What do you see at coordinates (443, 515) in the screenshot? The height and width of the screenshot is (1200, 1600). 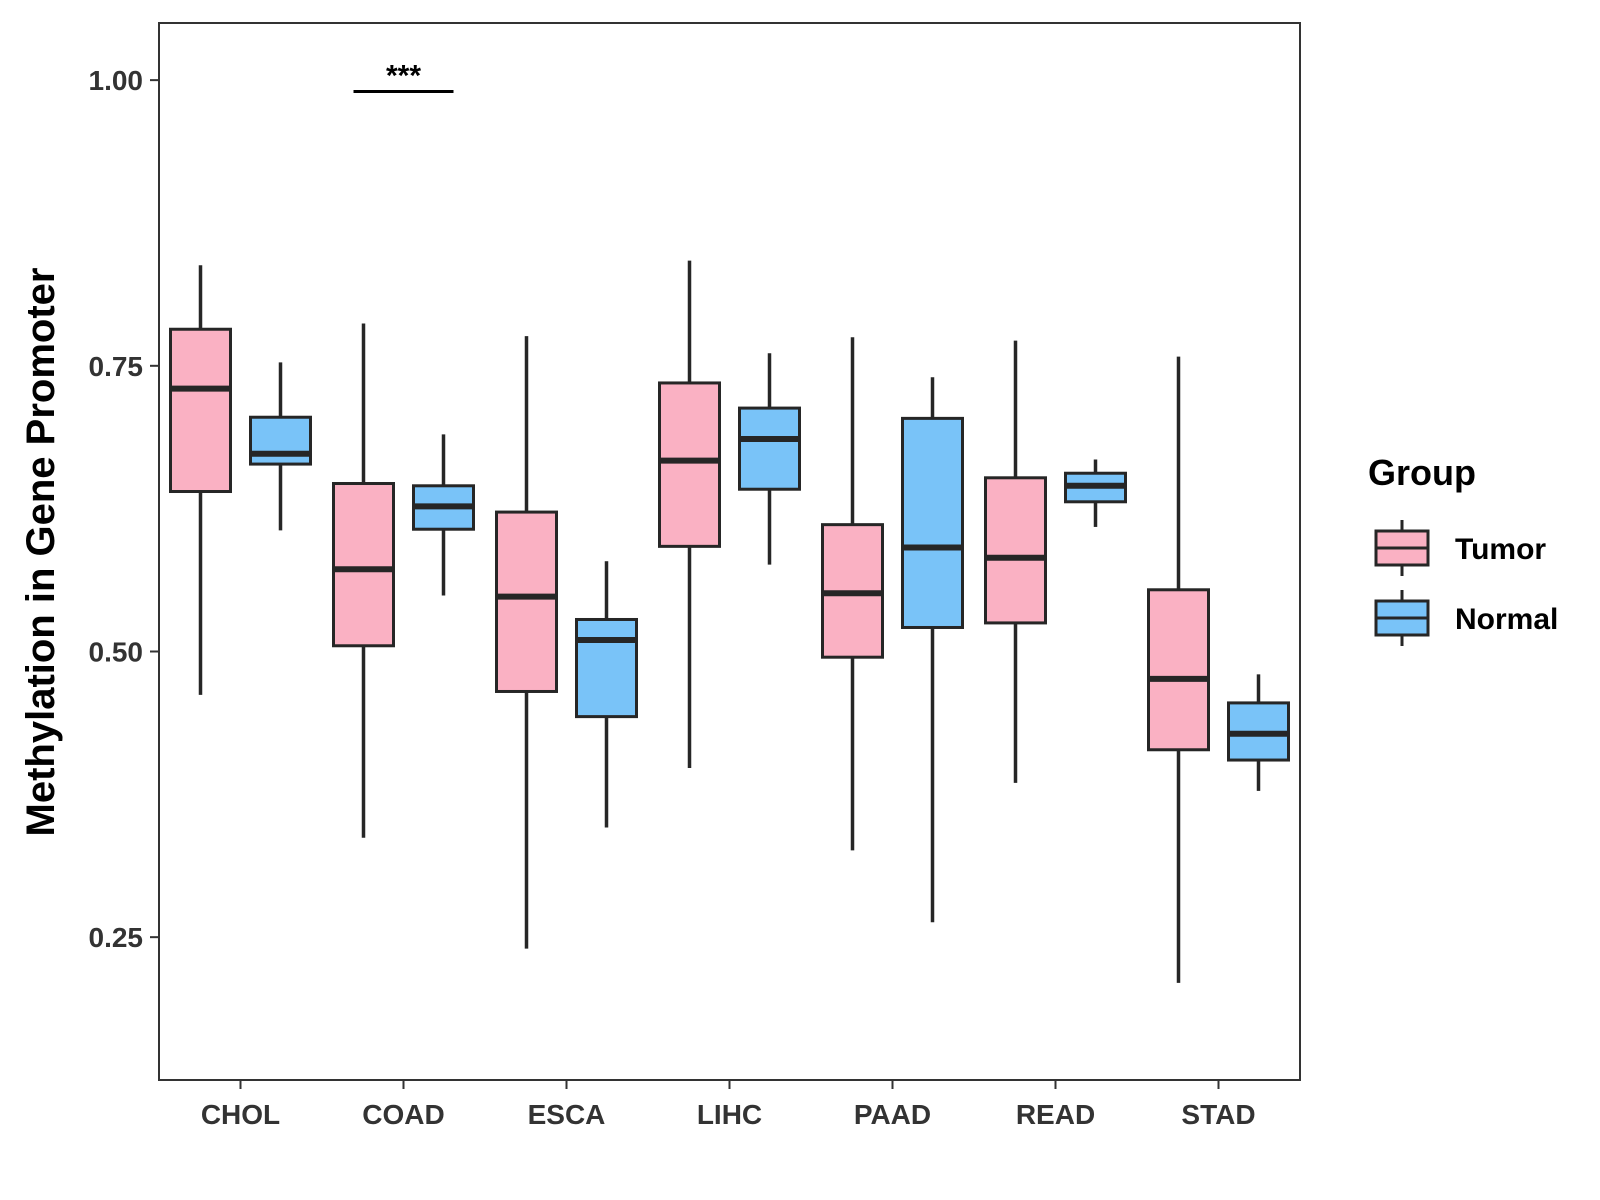 I see `box-normal-coad` at bounding box center [443, 515].